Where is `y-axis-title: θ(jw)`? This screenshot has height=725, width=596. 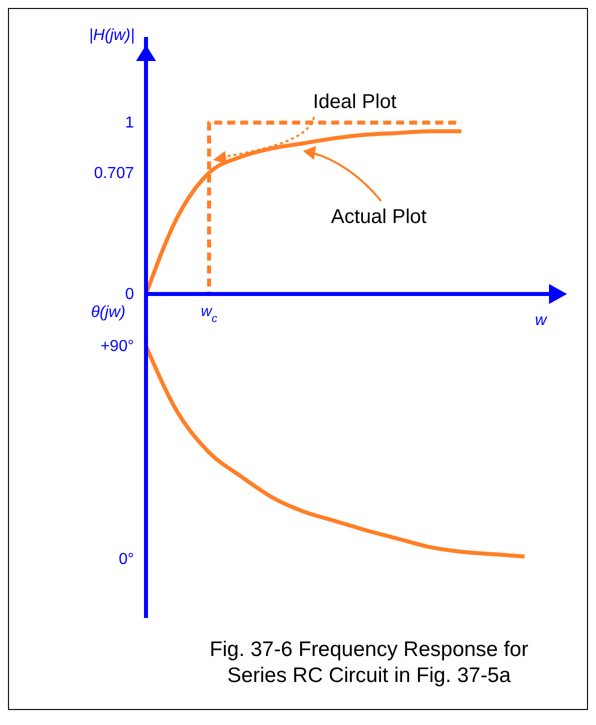
y-axis-title: θ(jw) is located at coordinates (108, 313).